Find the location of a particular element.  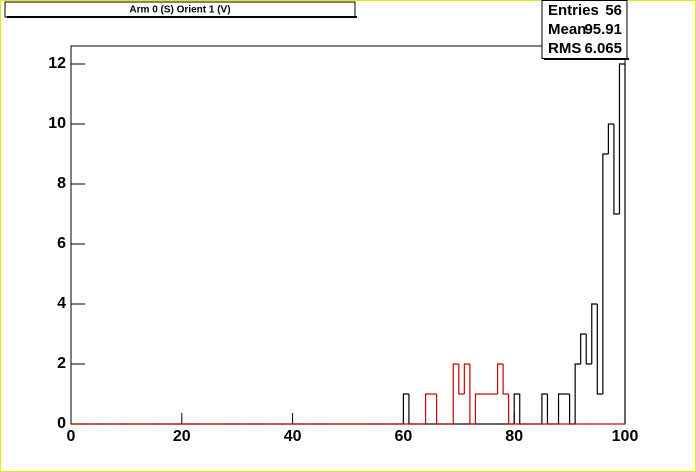

y-tick-label: 10 is located at coordinates (57, 123).